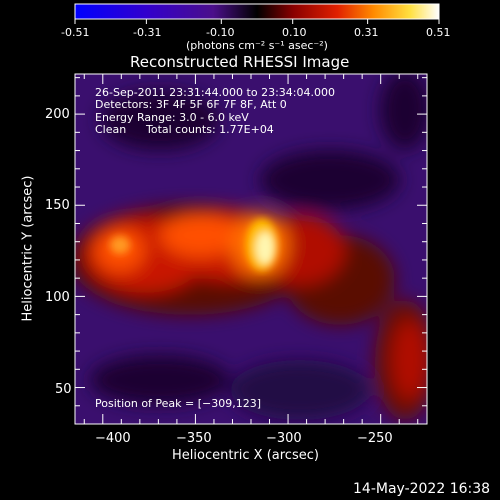 This screenshot has height=500, width=500. What do you see at coordinates (111, 129) in the screenshot?
I see `annotation-method: Clean` at bounding box center [111, 129].